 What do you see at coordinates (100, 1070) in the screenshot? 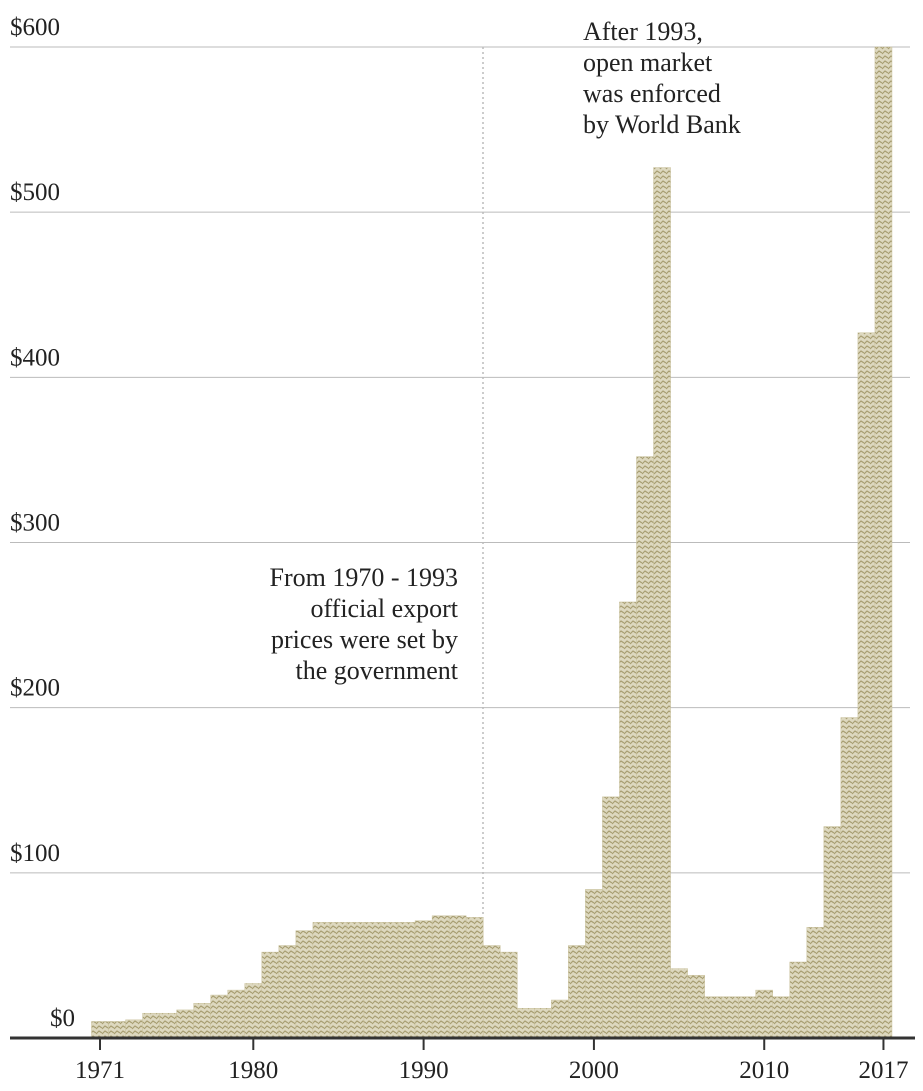
I see `x-tick-label: 1971` at bounding box center [100, 1070].